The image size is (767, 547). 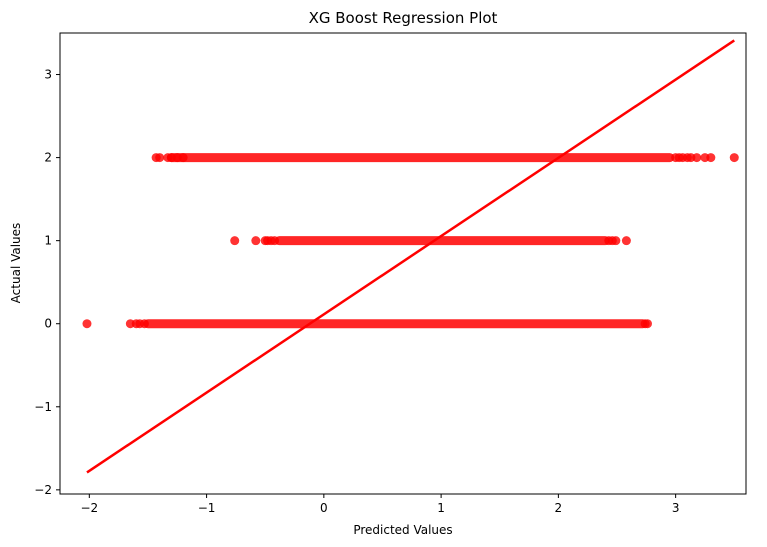 What do you see at coordinates (48, 75) in the screenshot?
I see `y-tick-label: 3` at bounding box center [48, 75].